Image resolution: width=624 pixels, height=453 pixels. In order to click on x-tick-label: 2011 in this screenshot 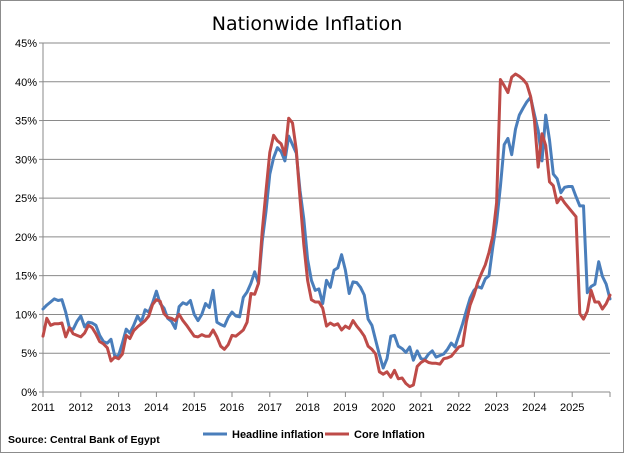, I will do `click(43, 408)`.